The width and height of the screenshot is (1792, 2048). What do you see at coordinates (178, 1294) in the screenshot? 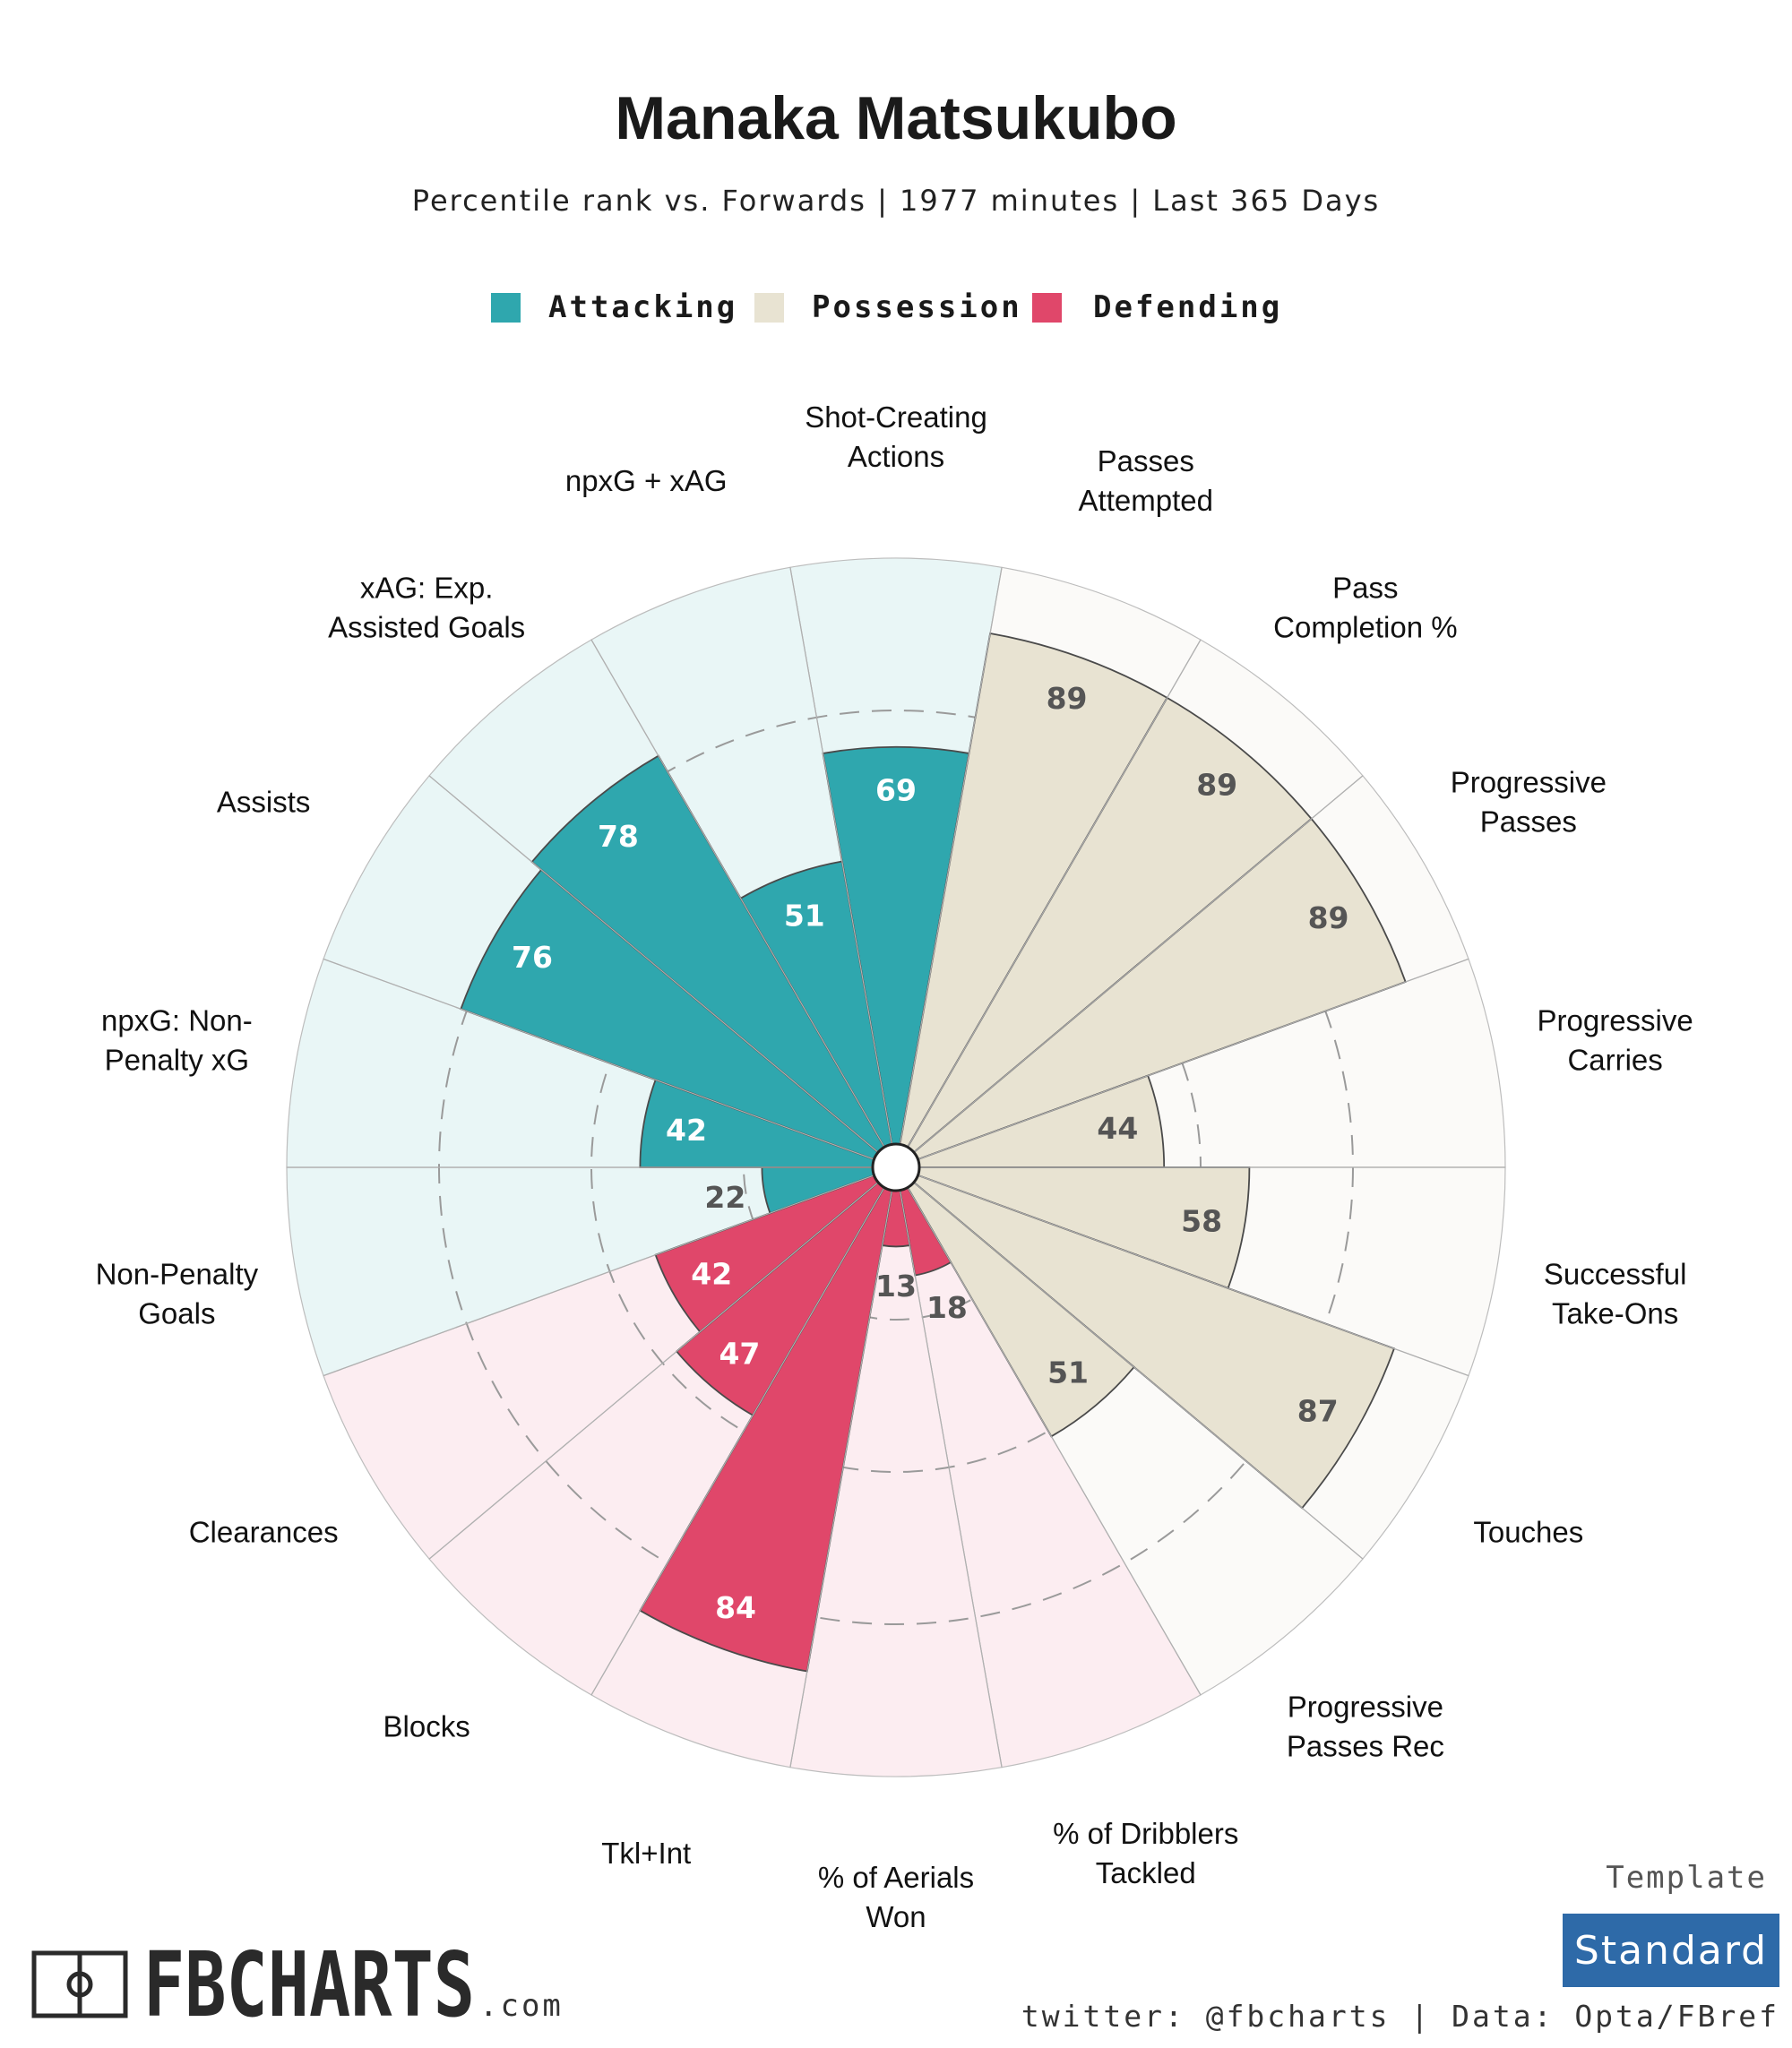
I see `category-label-non-penalty-goals: Non-Penalty Goals` at bounding box center [178, 1294].